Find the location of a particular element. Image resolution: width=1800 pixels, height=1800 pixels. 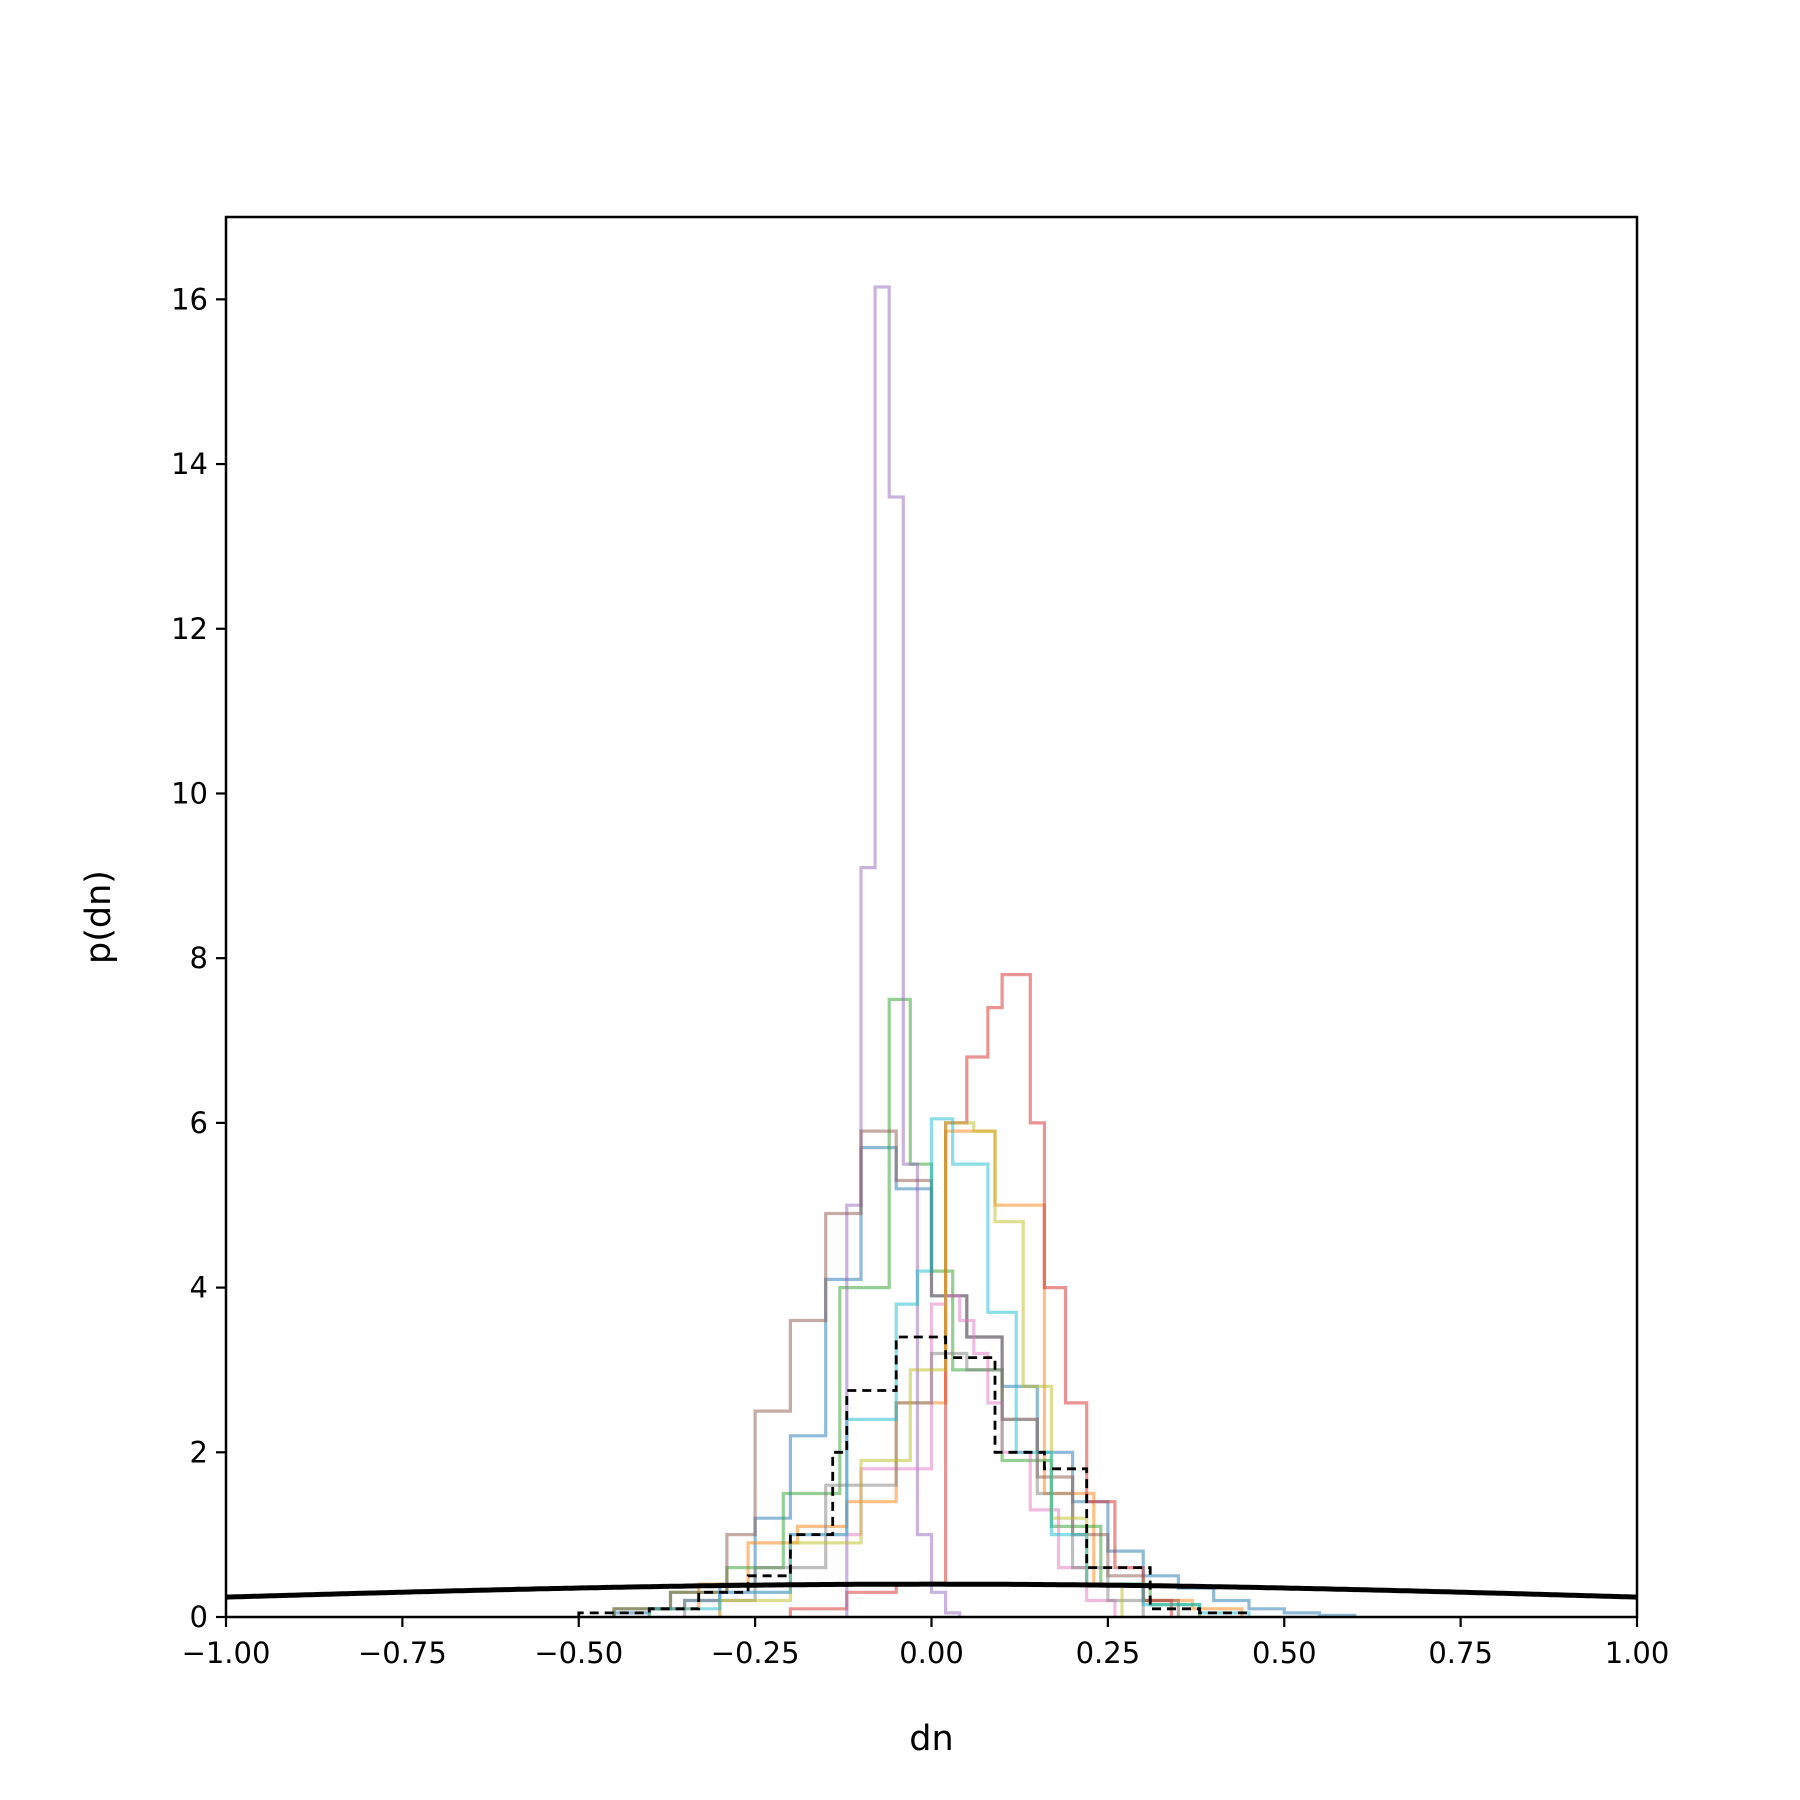

y-tick-label: 2 is located at coordinates (199, 1452).